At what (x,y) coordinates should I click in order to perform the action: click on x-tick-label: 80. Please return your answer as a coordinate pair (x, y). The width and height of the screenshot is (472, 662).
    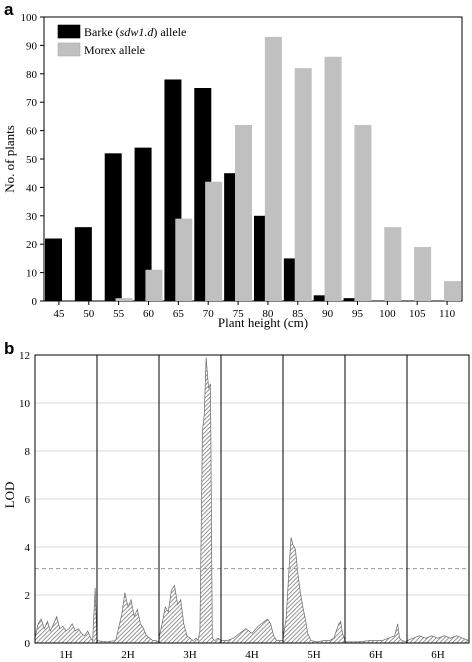
    Looking at the image, I should click on (268, 314).